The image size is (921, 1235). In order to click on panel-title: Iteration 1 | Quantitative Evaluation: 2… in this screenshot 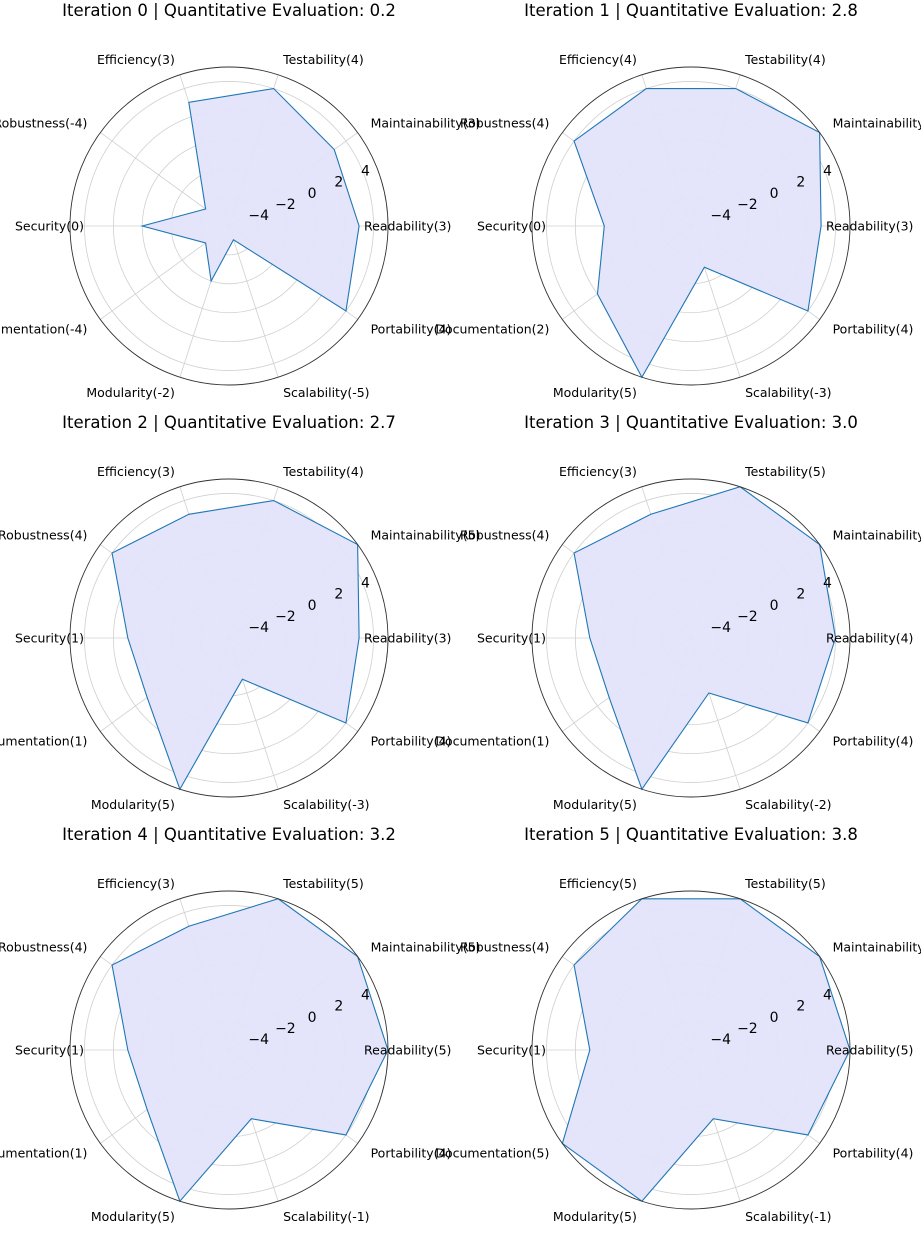, I will do `click(691, 10)`.